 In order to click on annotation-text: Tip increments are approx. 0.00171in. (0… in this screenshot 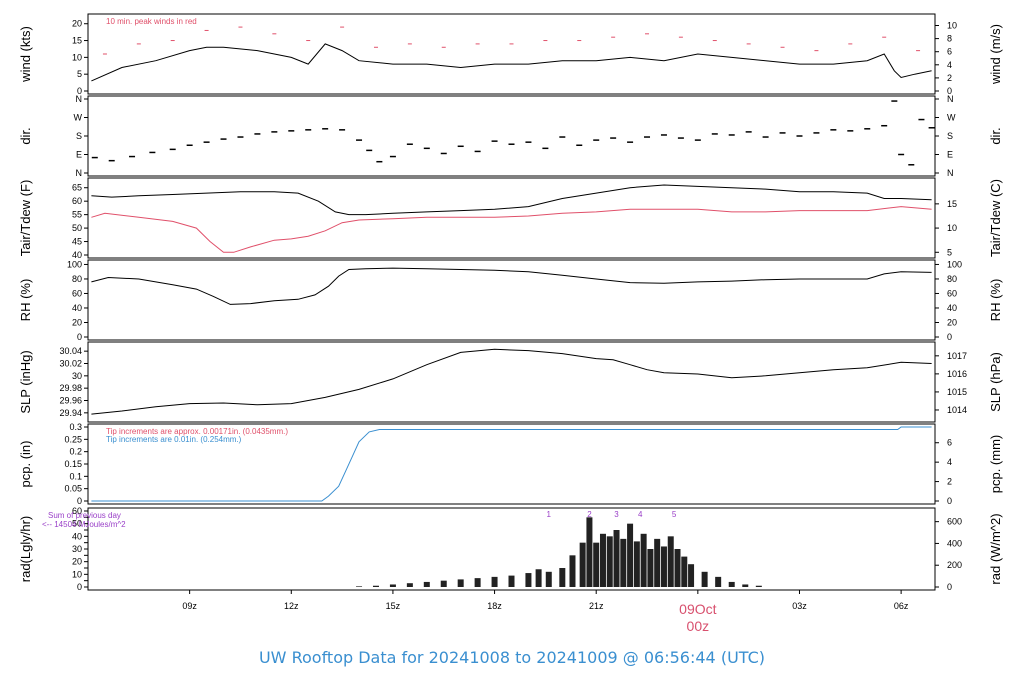, I will do `click(197, 431)`.